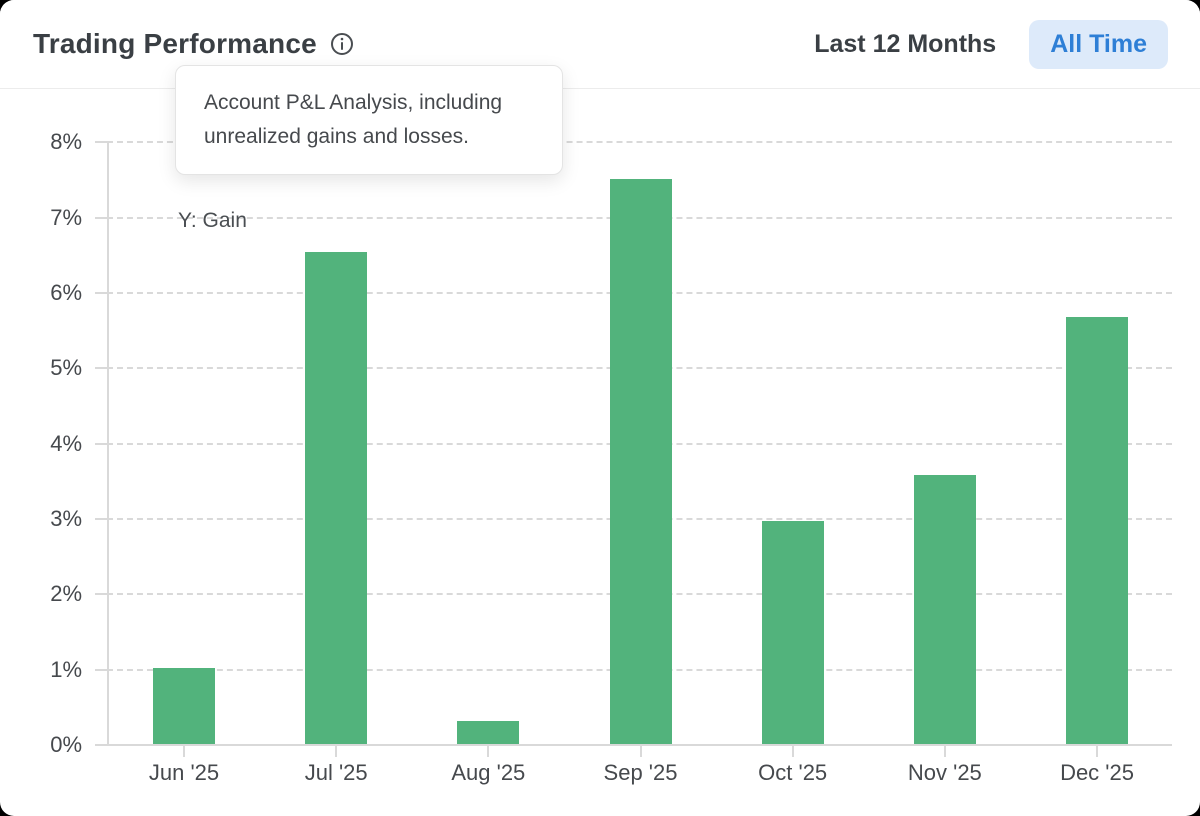 Image resolution: width=1200 pixels, height=816 pixels. What do you see at coordinates (101, 443) in the screenshot?
I see `y-tick-4pct` at bounding box center [101, 443].